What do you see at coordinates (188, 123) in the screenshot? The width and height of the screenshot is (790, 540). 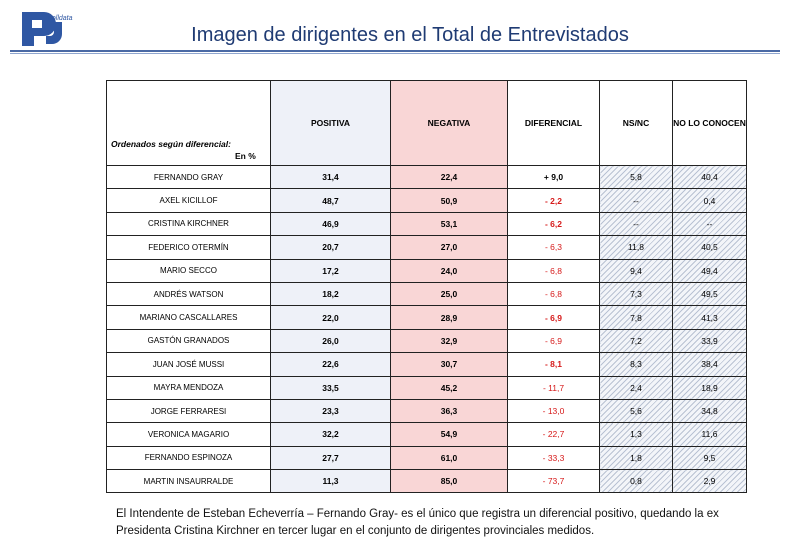 I see `corner-header: Ordenados según diferencial: En %` at bounding box center [188, 123].